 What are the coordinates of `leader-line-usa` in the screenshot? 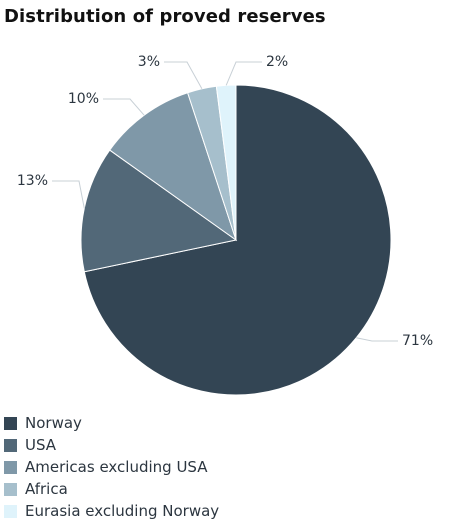 It's located at (68, 194).